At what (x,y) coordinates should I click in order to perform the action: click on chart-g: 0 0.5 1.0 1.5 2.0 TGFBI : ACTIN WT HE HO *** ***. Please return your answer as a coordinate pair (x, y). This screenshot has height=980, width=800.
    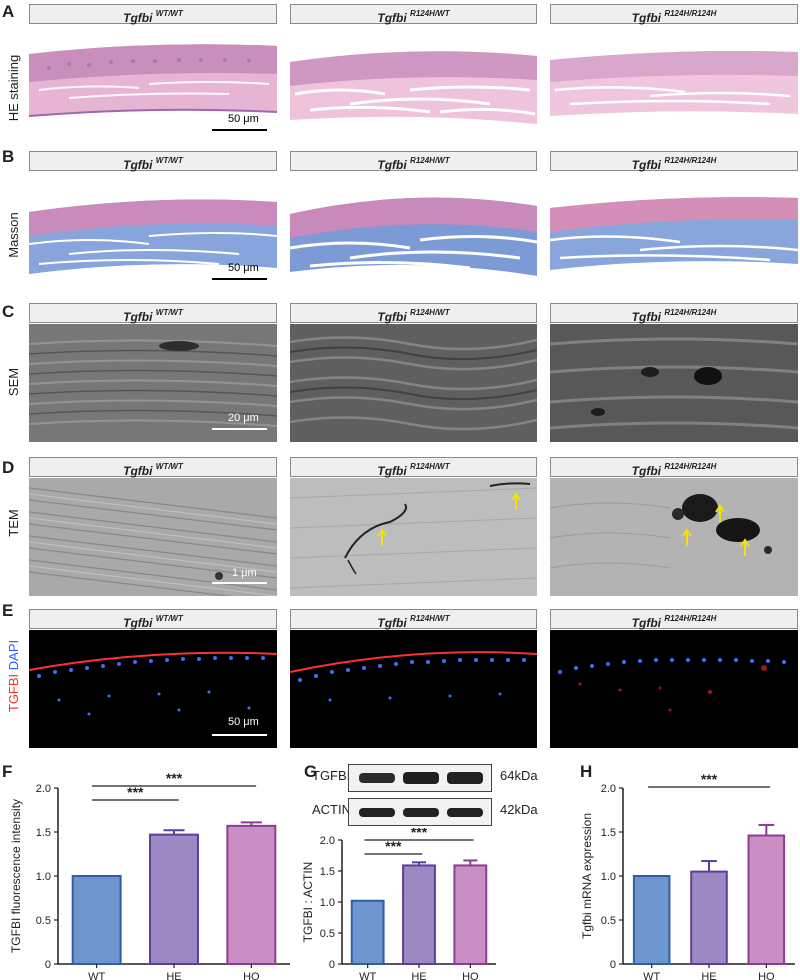
    Looking at the image, I should click on (398, 904).